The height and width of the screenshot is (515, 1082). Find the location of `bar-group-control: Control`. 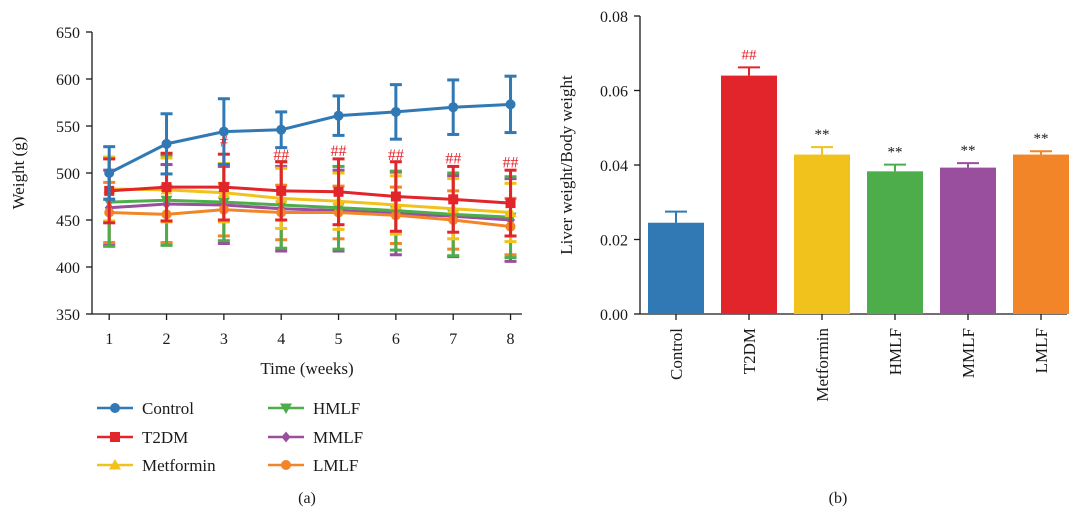

bar-group-control: Control is located at coordinates (676, 295).